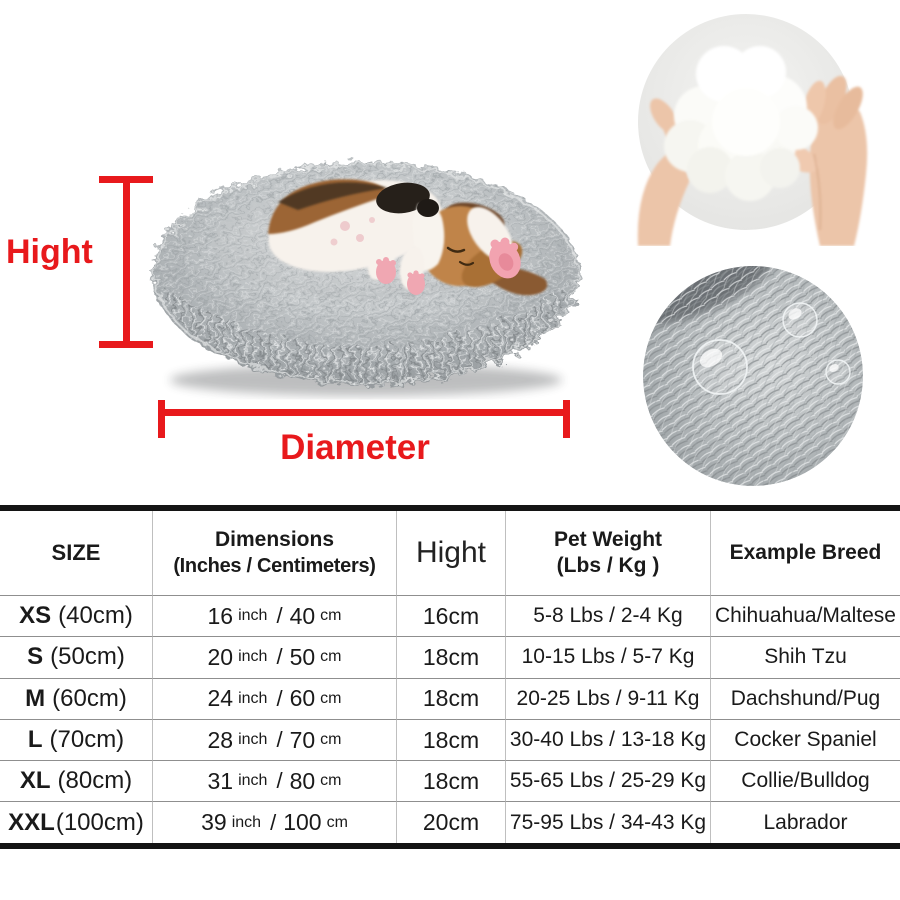 The image size is (900, 900). Describe the element at coordinates (607, 553) in the screenshot. I see `header-pet-weight: Pet Weight (Lbs / Kg )` at that location.